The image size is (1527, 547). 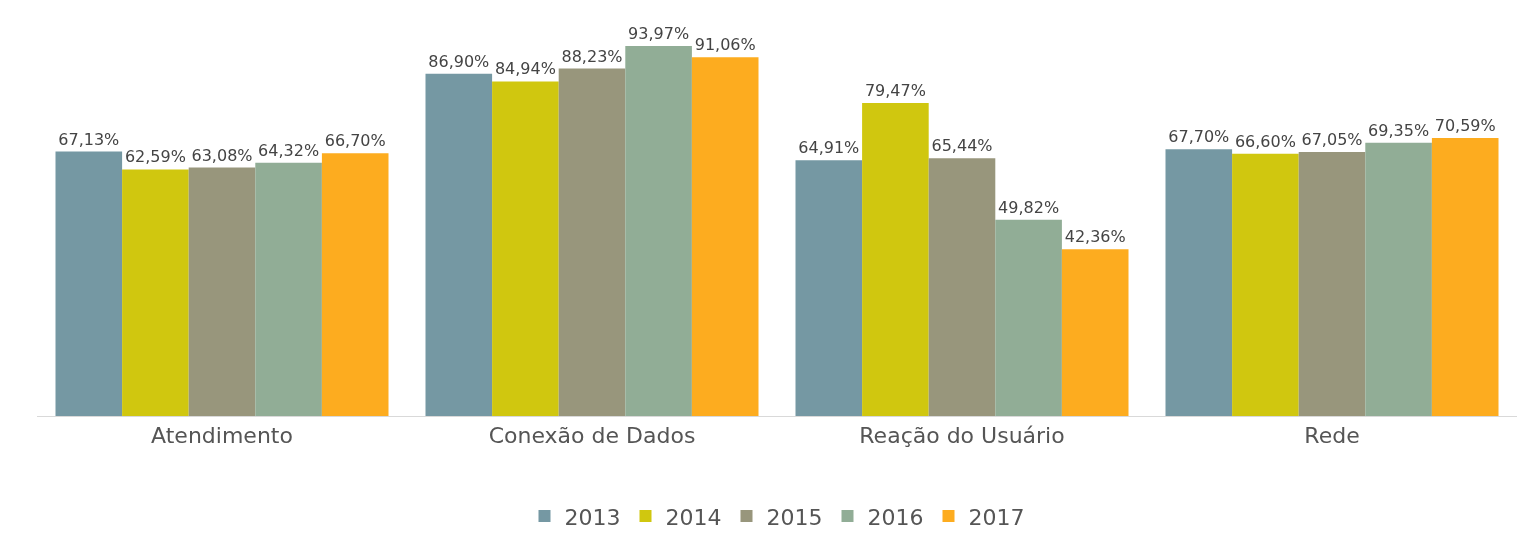 What do you see at coordinates (1332, 436) in the screenshot?
I see `x-tick-label: Rede` at bounding box center [1332, 436].